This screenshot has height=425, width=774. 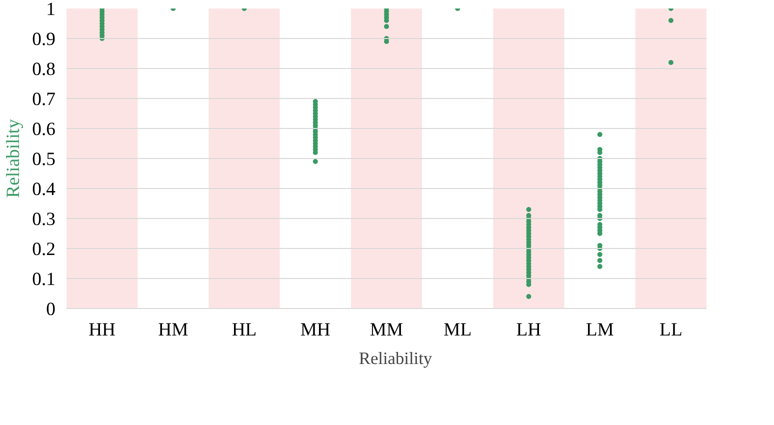 I want to click on x-tick-label: HH, so click(x=102, y=330).